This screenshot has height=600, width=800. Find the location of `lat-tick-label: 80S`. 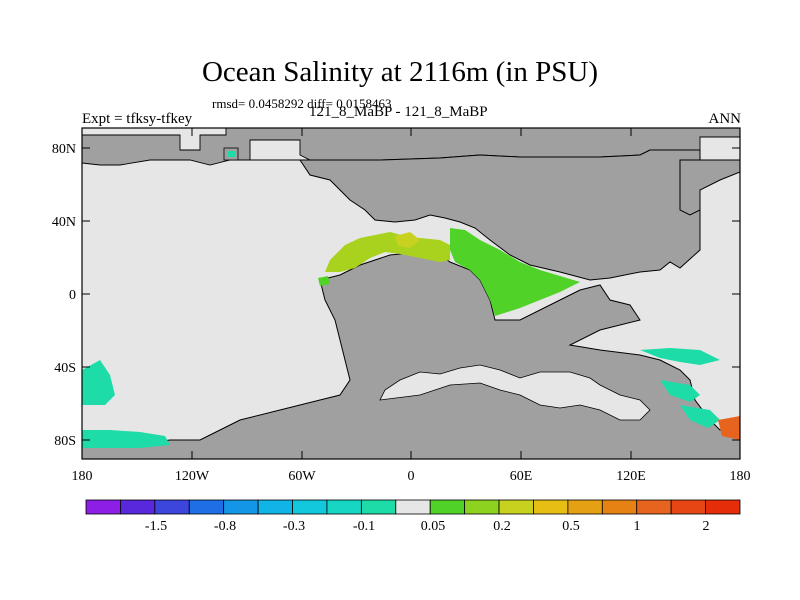

lat-tick-label: 80S is located at coordinates (65, 441).